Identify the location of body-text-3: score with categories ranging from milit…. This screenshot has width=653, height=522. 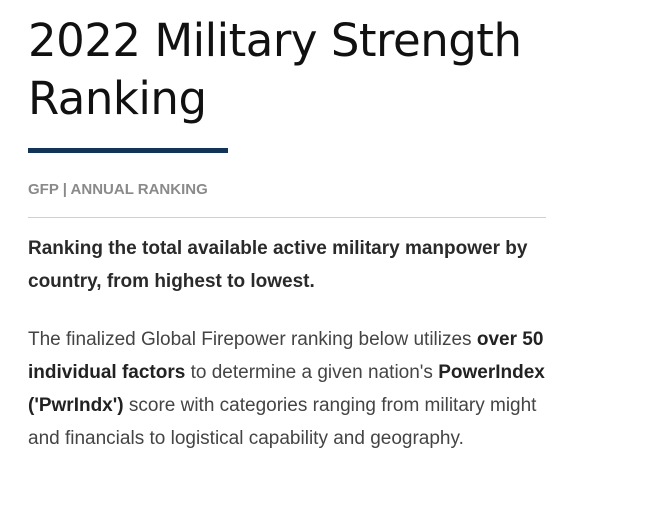
(282, 422).